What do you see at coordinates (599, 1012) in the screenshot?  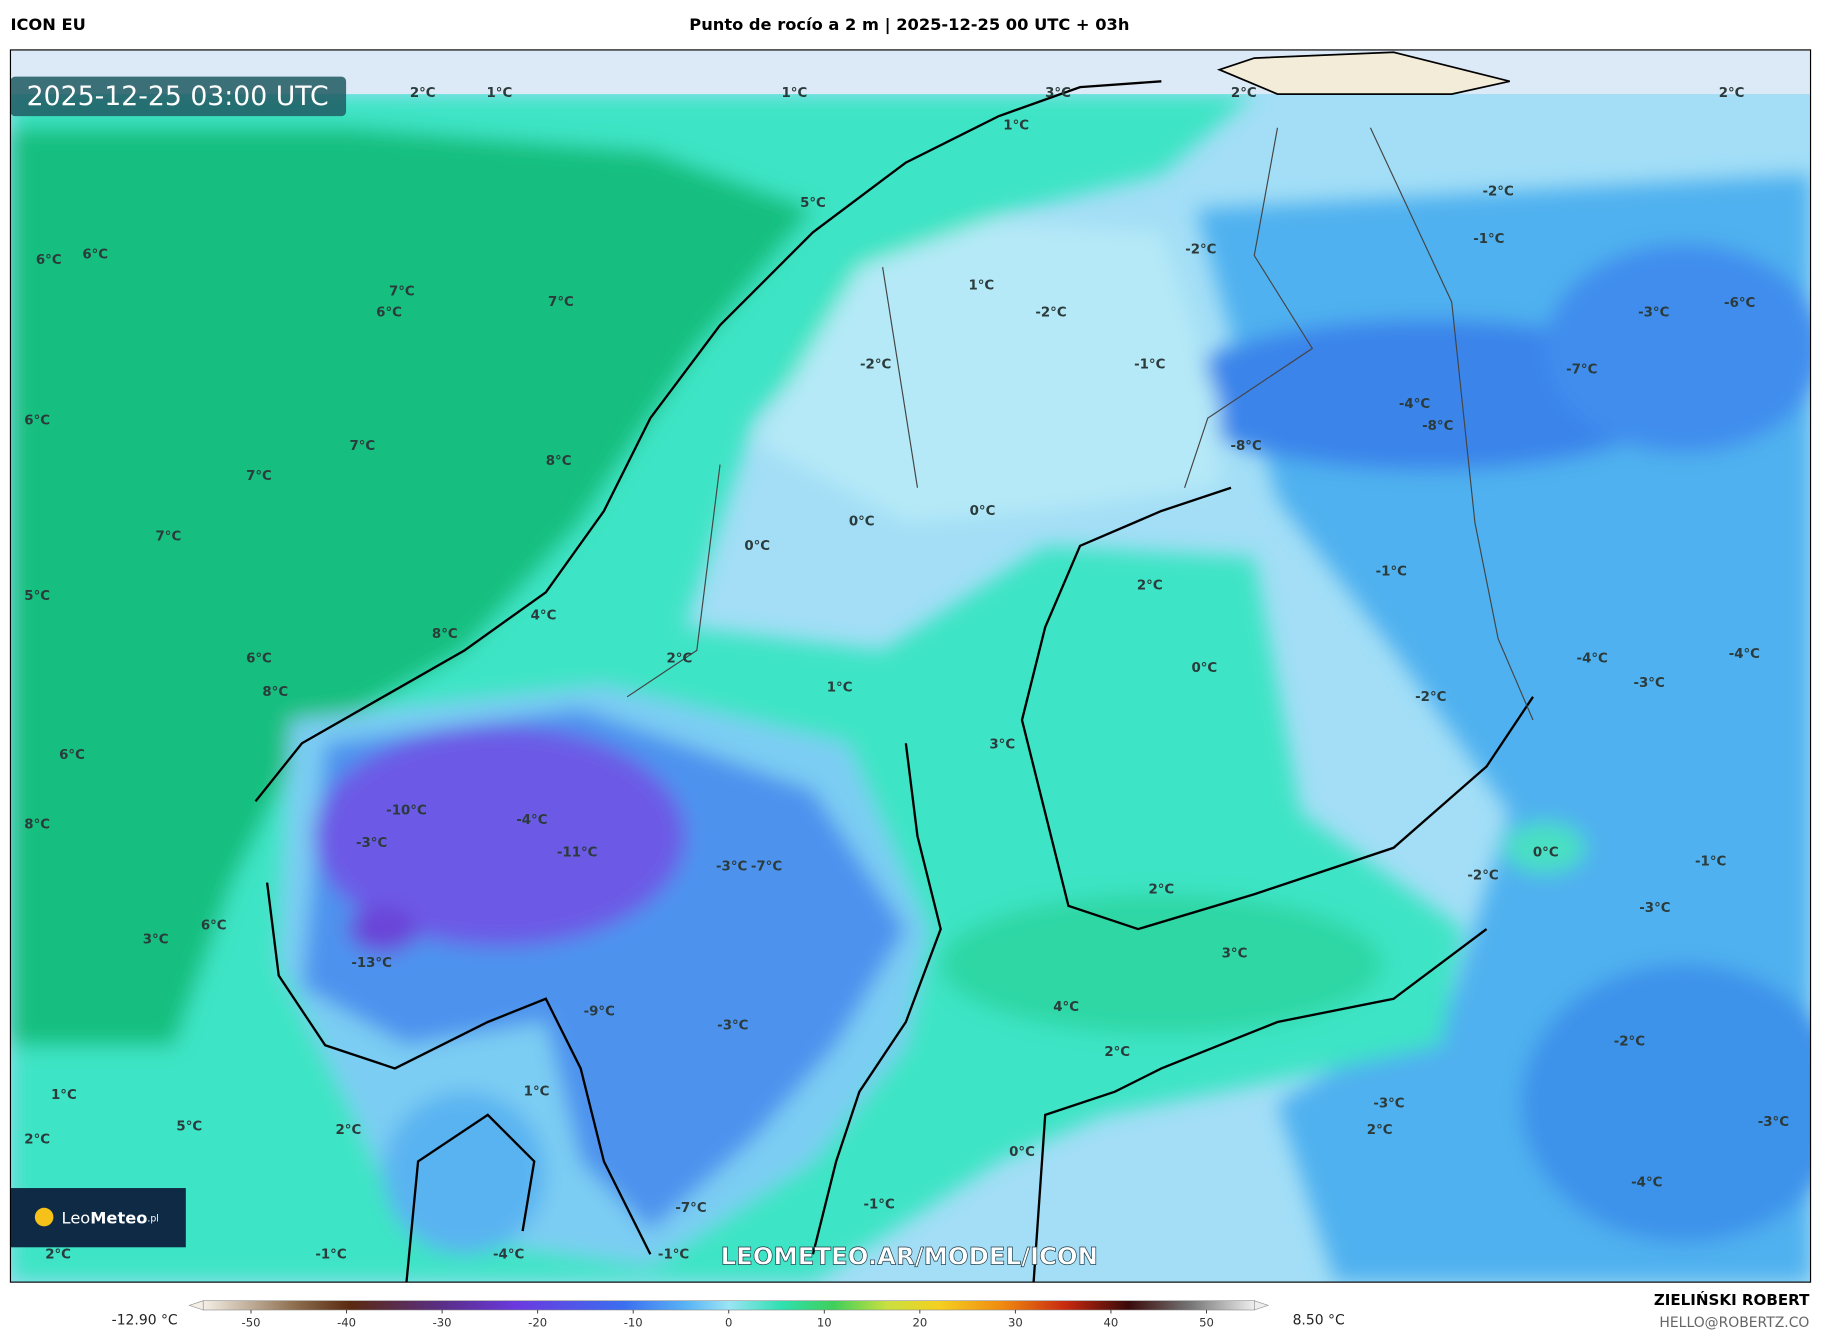 I see `temperature-label: -9°C` at bounding box center [599, 1012].